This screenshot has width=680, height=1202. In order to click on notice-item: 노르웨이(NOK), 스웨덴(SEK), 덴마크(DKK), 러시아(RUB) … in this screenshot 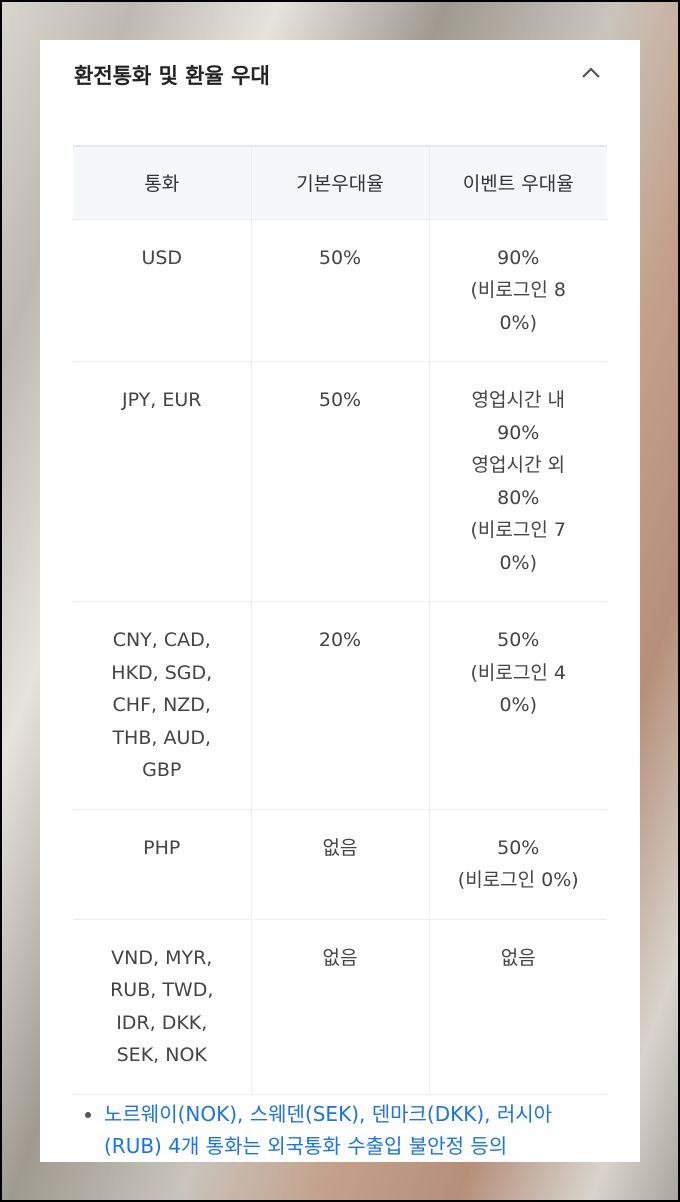, I will do `click(355, 1130)`.